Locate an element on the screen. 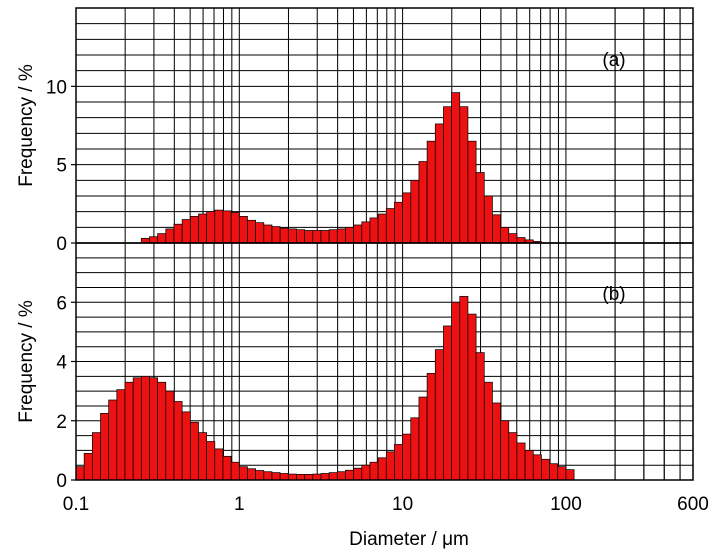  x-tick-label: 600 is located at coordinates (693, 504).